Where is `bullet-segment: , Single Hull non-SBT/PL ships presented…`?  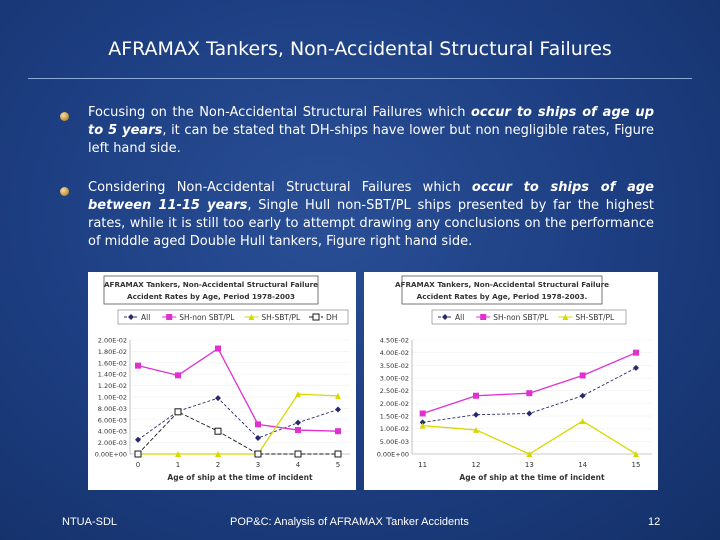
bullet-segment: , Single Hull non-SBT/PL ships presented… is located at coordinates (371, 223).